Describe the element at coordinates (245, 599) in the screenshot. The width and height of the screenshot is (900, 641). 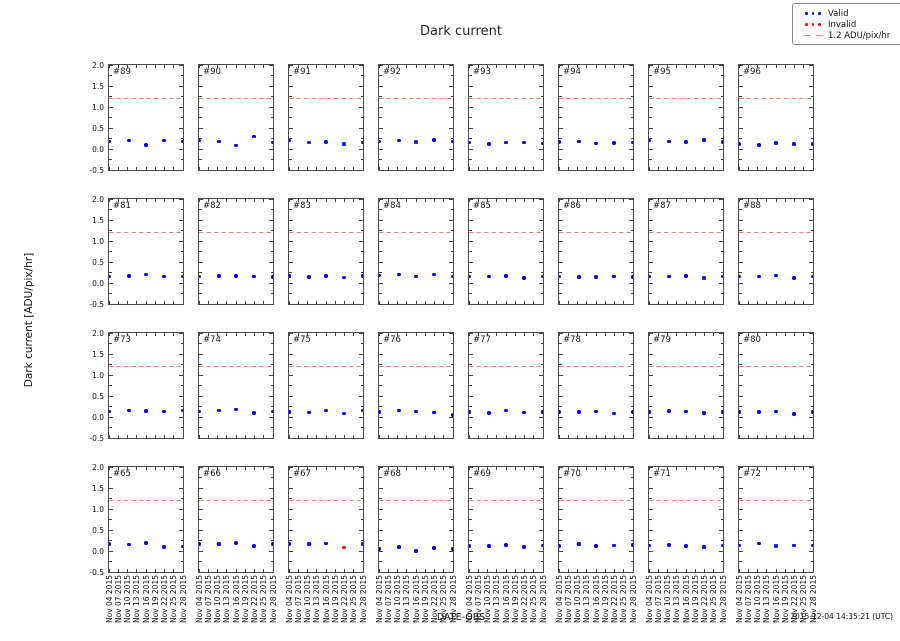
I see `x-tick-label: Nov 19 2015` at that location.